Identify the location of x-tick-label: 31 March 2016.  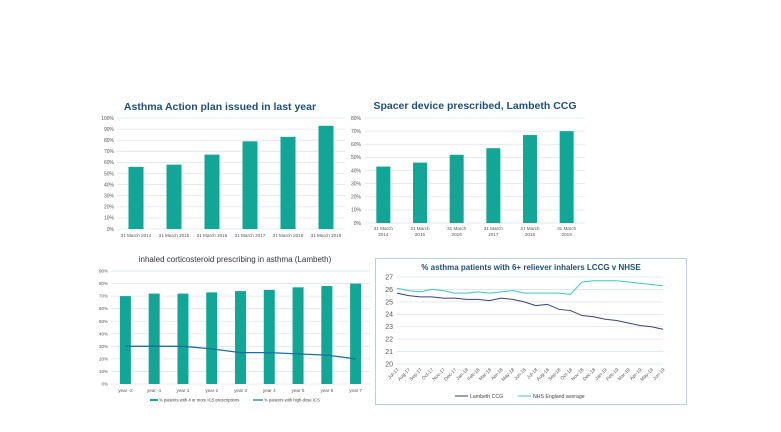
(212, 235).